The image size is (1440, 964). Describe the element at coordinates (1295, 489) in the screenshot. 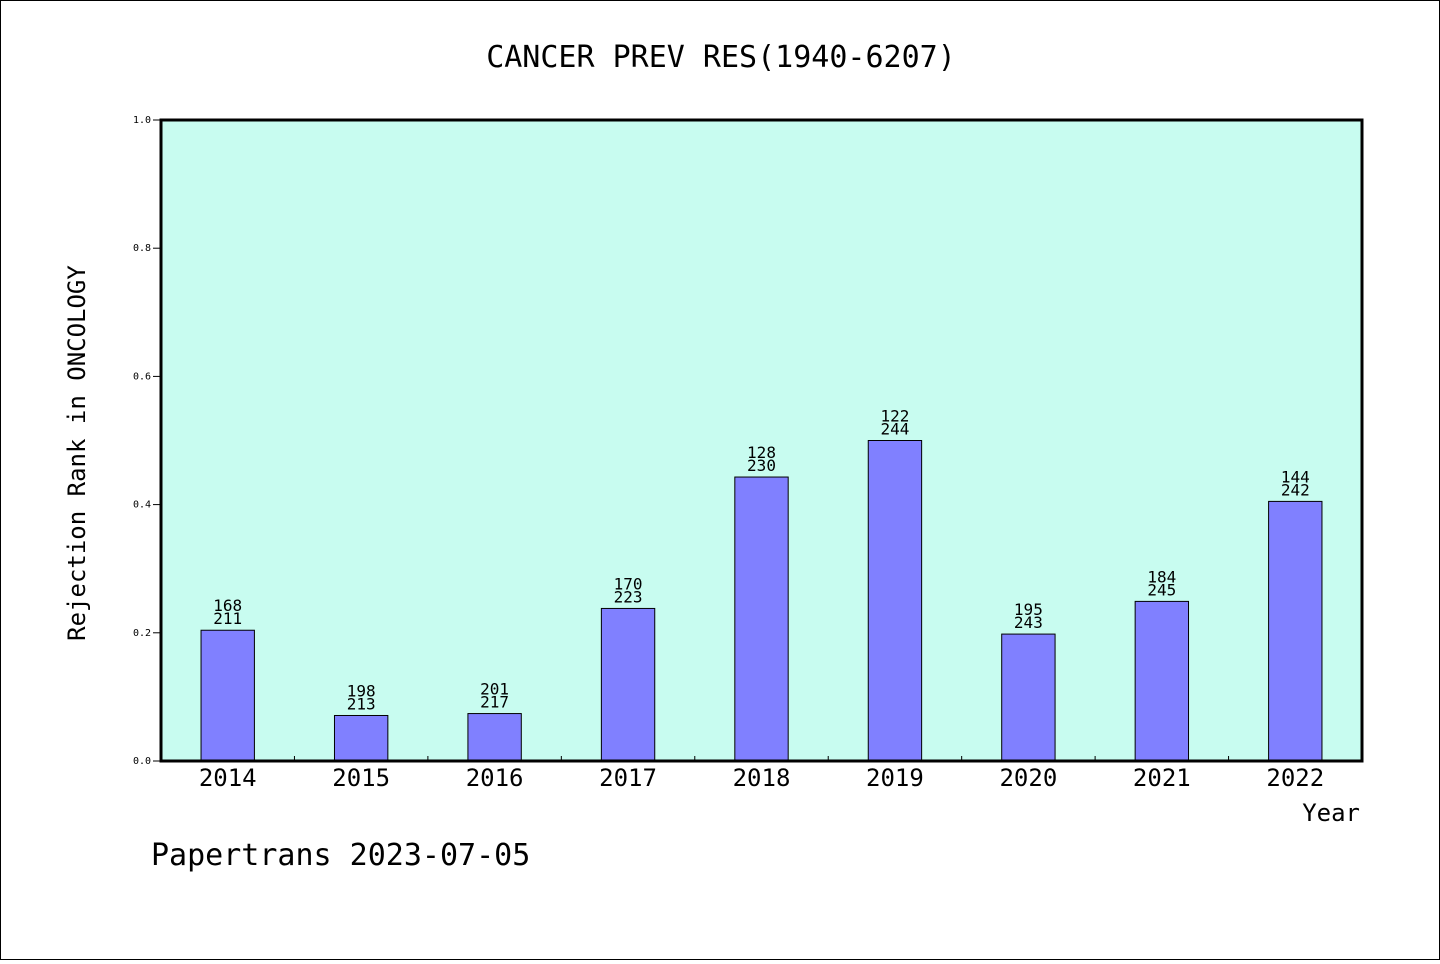

I see `data-label-bottom: 242` at that location.